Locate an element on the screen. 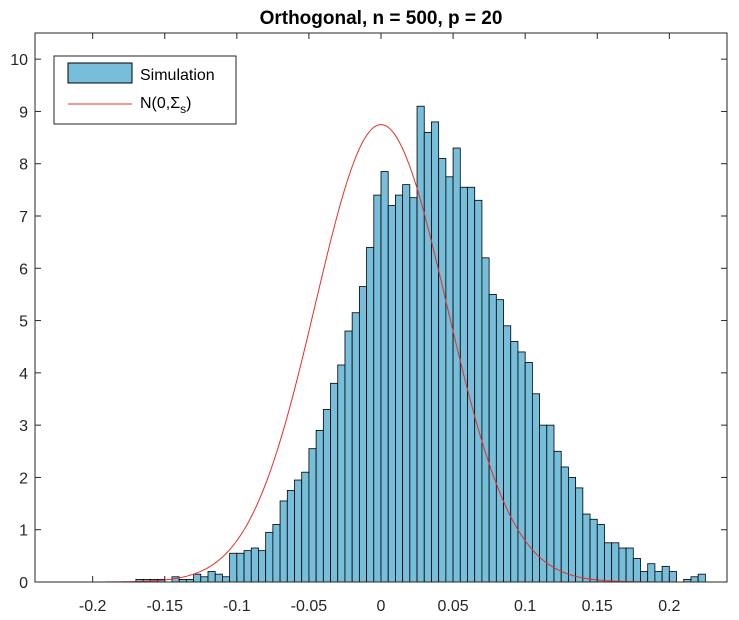  x-tick-label: 0.05 is located at coordinates (453, 606).